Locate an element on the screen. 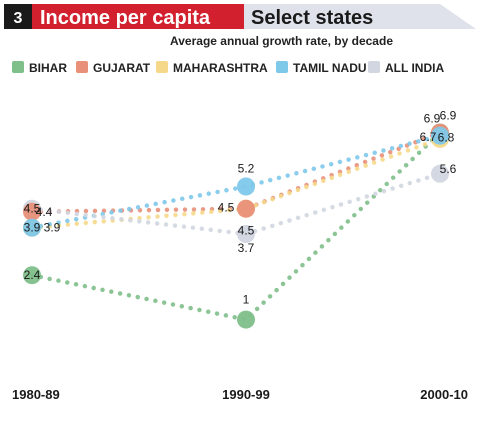 Image resolution: width=480 pixels, height=423 pixels. data-label-maharashtra-1980-89: 3.9 is located at coordinates (52, 228).